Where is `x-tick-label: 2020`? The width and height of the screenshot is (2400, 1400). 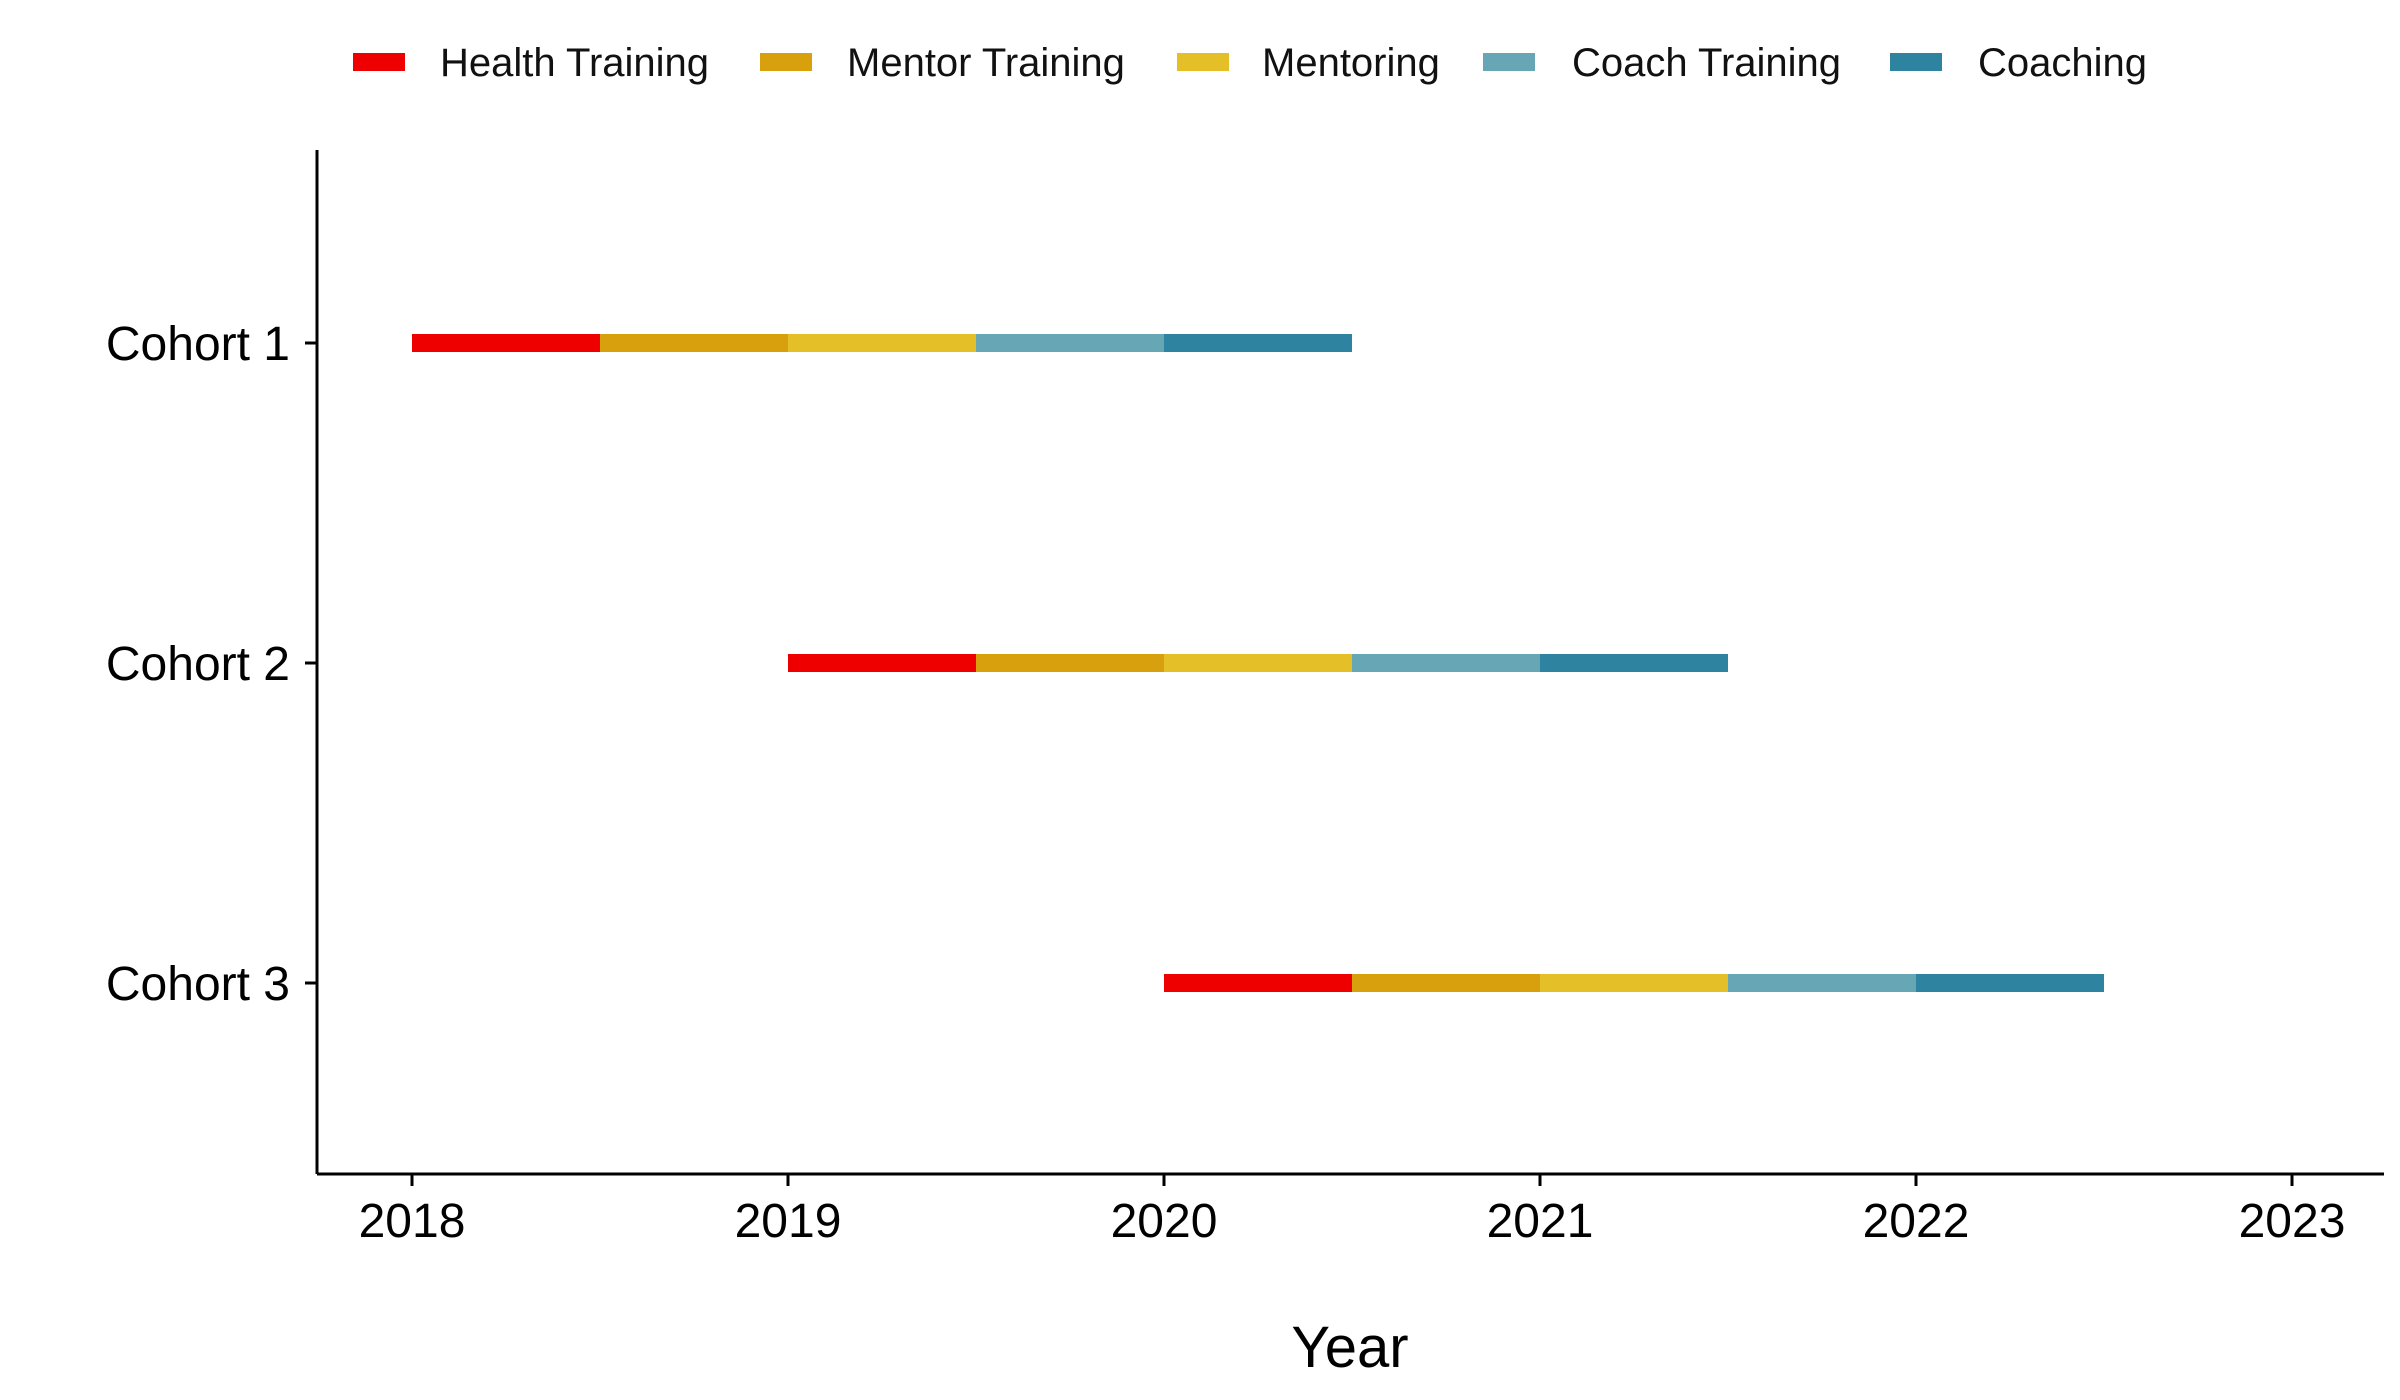 x-tick-label: 2020 is located at coordinates (1164, 1221).